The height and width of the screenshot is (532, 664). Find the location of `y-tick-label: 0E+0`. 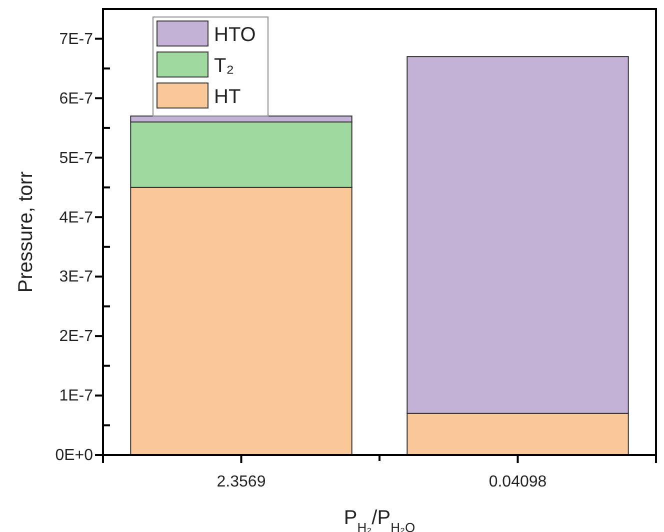

y-tick-label: 0E+0 is located at coordinates (74, 455).